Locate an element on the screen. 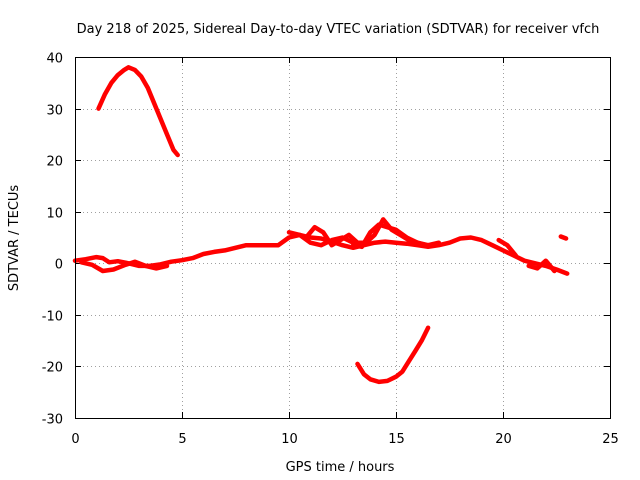 This screenshot has width=640, height=480. x-tick-label: 0 is located at coordinates (75, 439).